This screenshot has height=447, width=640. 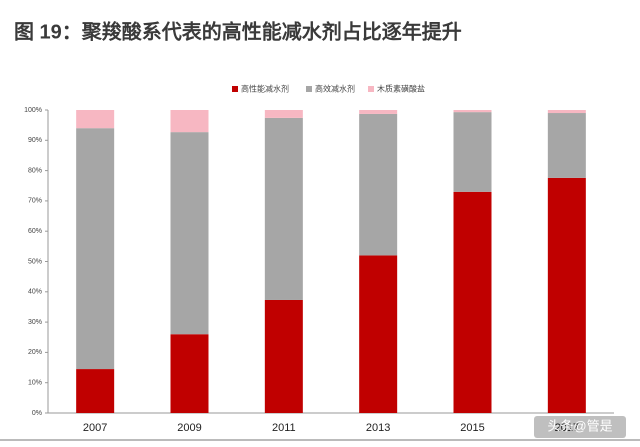 I want to click on y-tick-label: 70%, so click(x=35, y=201).